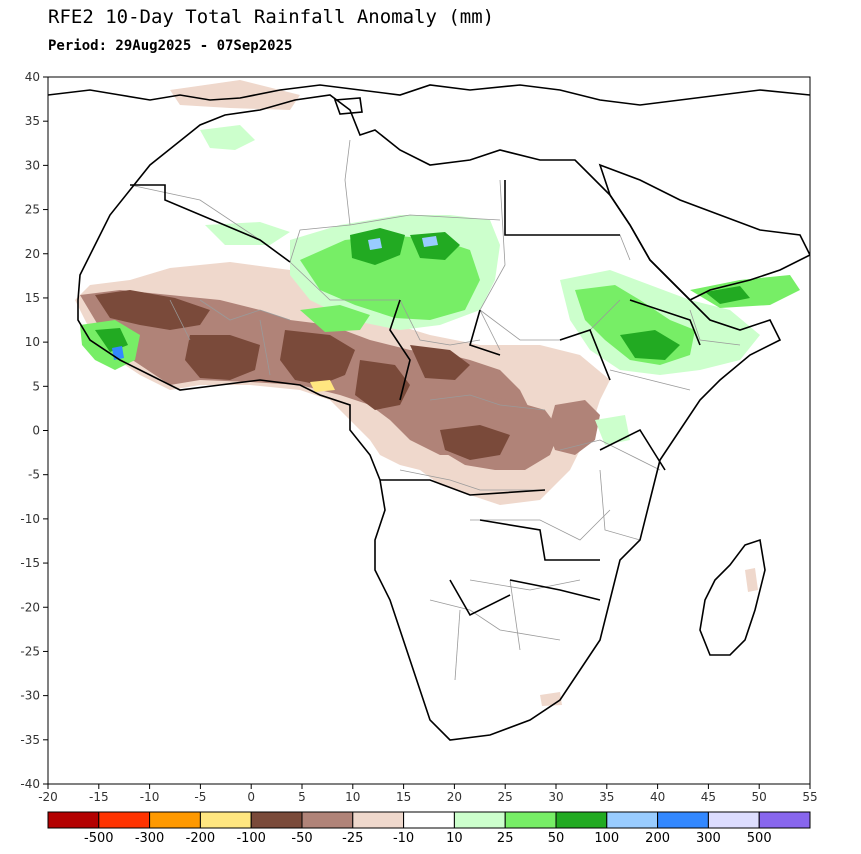  I want to click on legend-label: 50, so click(556, 838).